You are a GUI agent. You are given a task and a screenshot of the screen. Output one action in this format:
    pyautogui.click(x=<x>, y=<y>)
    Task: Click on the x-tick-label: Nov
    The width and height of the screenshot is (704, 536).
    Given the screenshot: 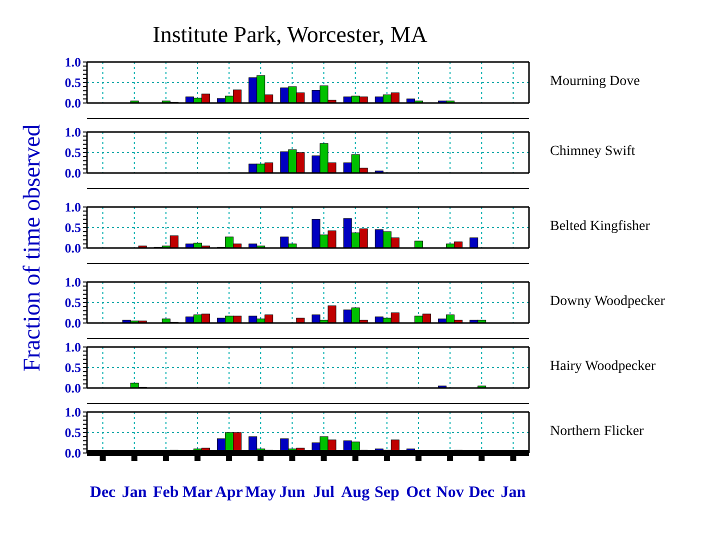 What is the action you would take?
    pyautogui.click(x=450, y=492)
    